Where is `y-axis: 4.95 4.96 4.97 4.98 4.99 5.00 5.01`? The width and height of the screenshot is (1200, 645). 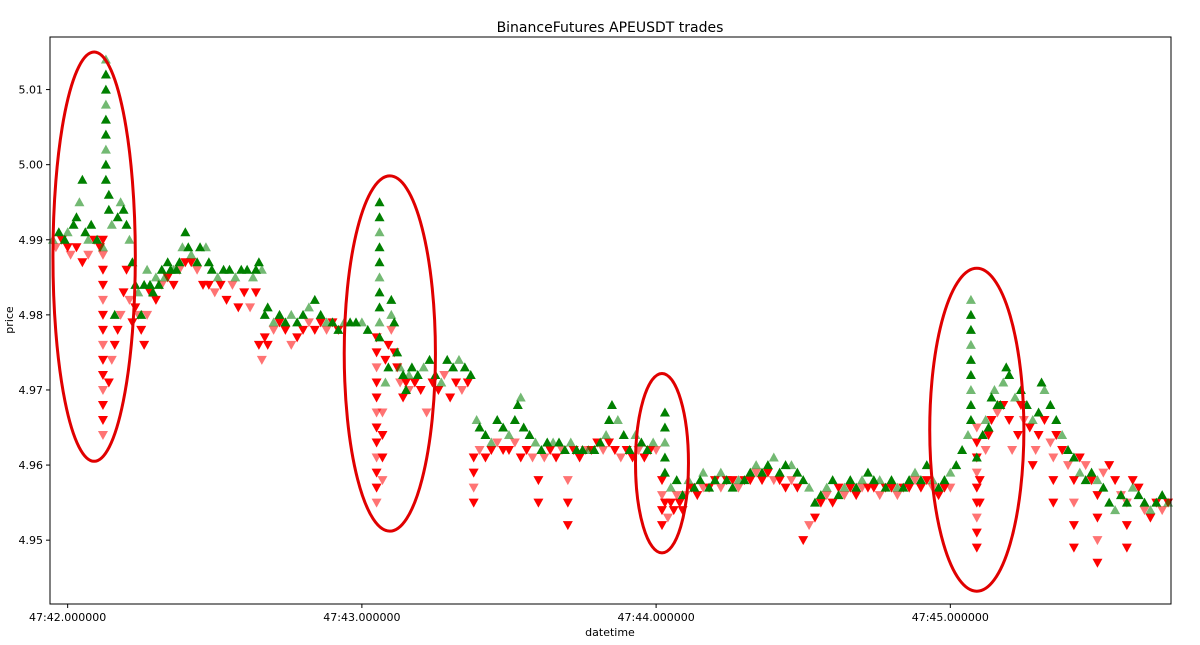
y-axis: 4.95 4.96 4.97 4.98 4.99 5.00 5.01 is located at coordinates (34, 315).